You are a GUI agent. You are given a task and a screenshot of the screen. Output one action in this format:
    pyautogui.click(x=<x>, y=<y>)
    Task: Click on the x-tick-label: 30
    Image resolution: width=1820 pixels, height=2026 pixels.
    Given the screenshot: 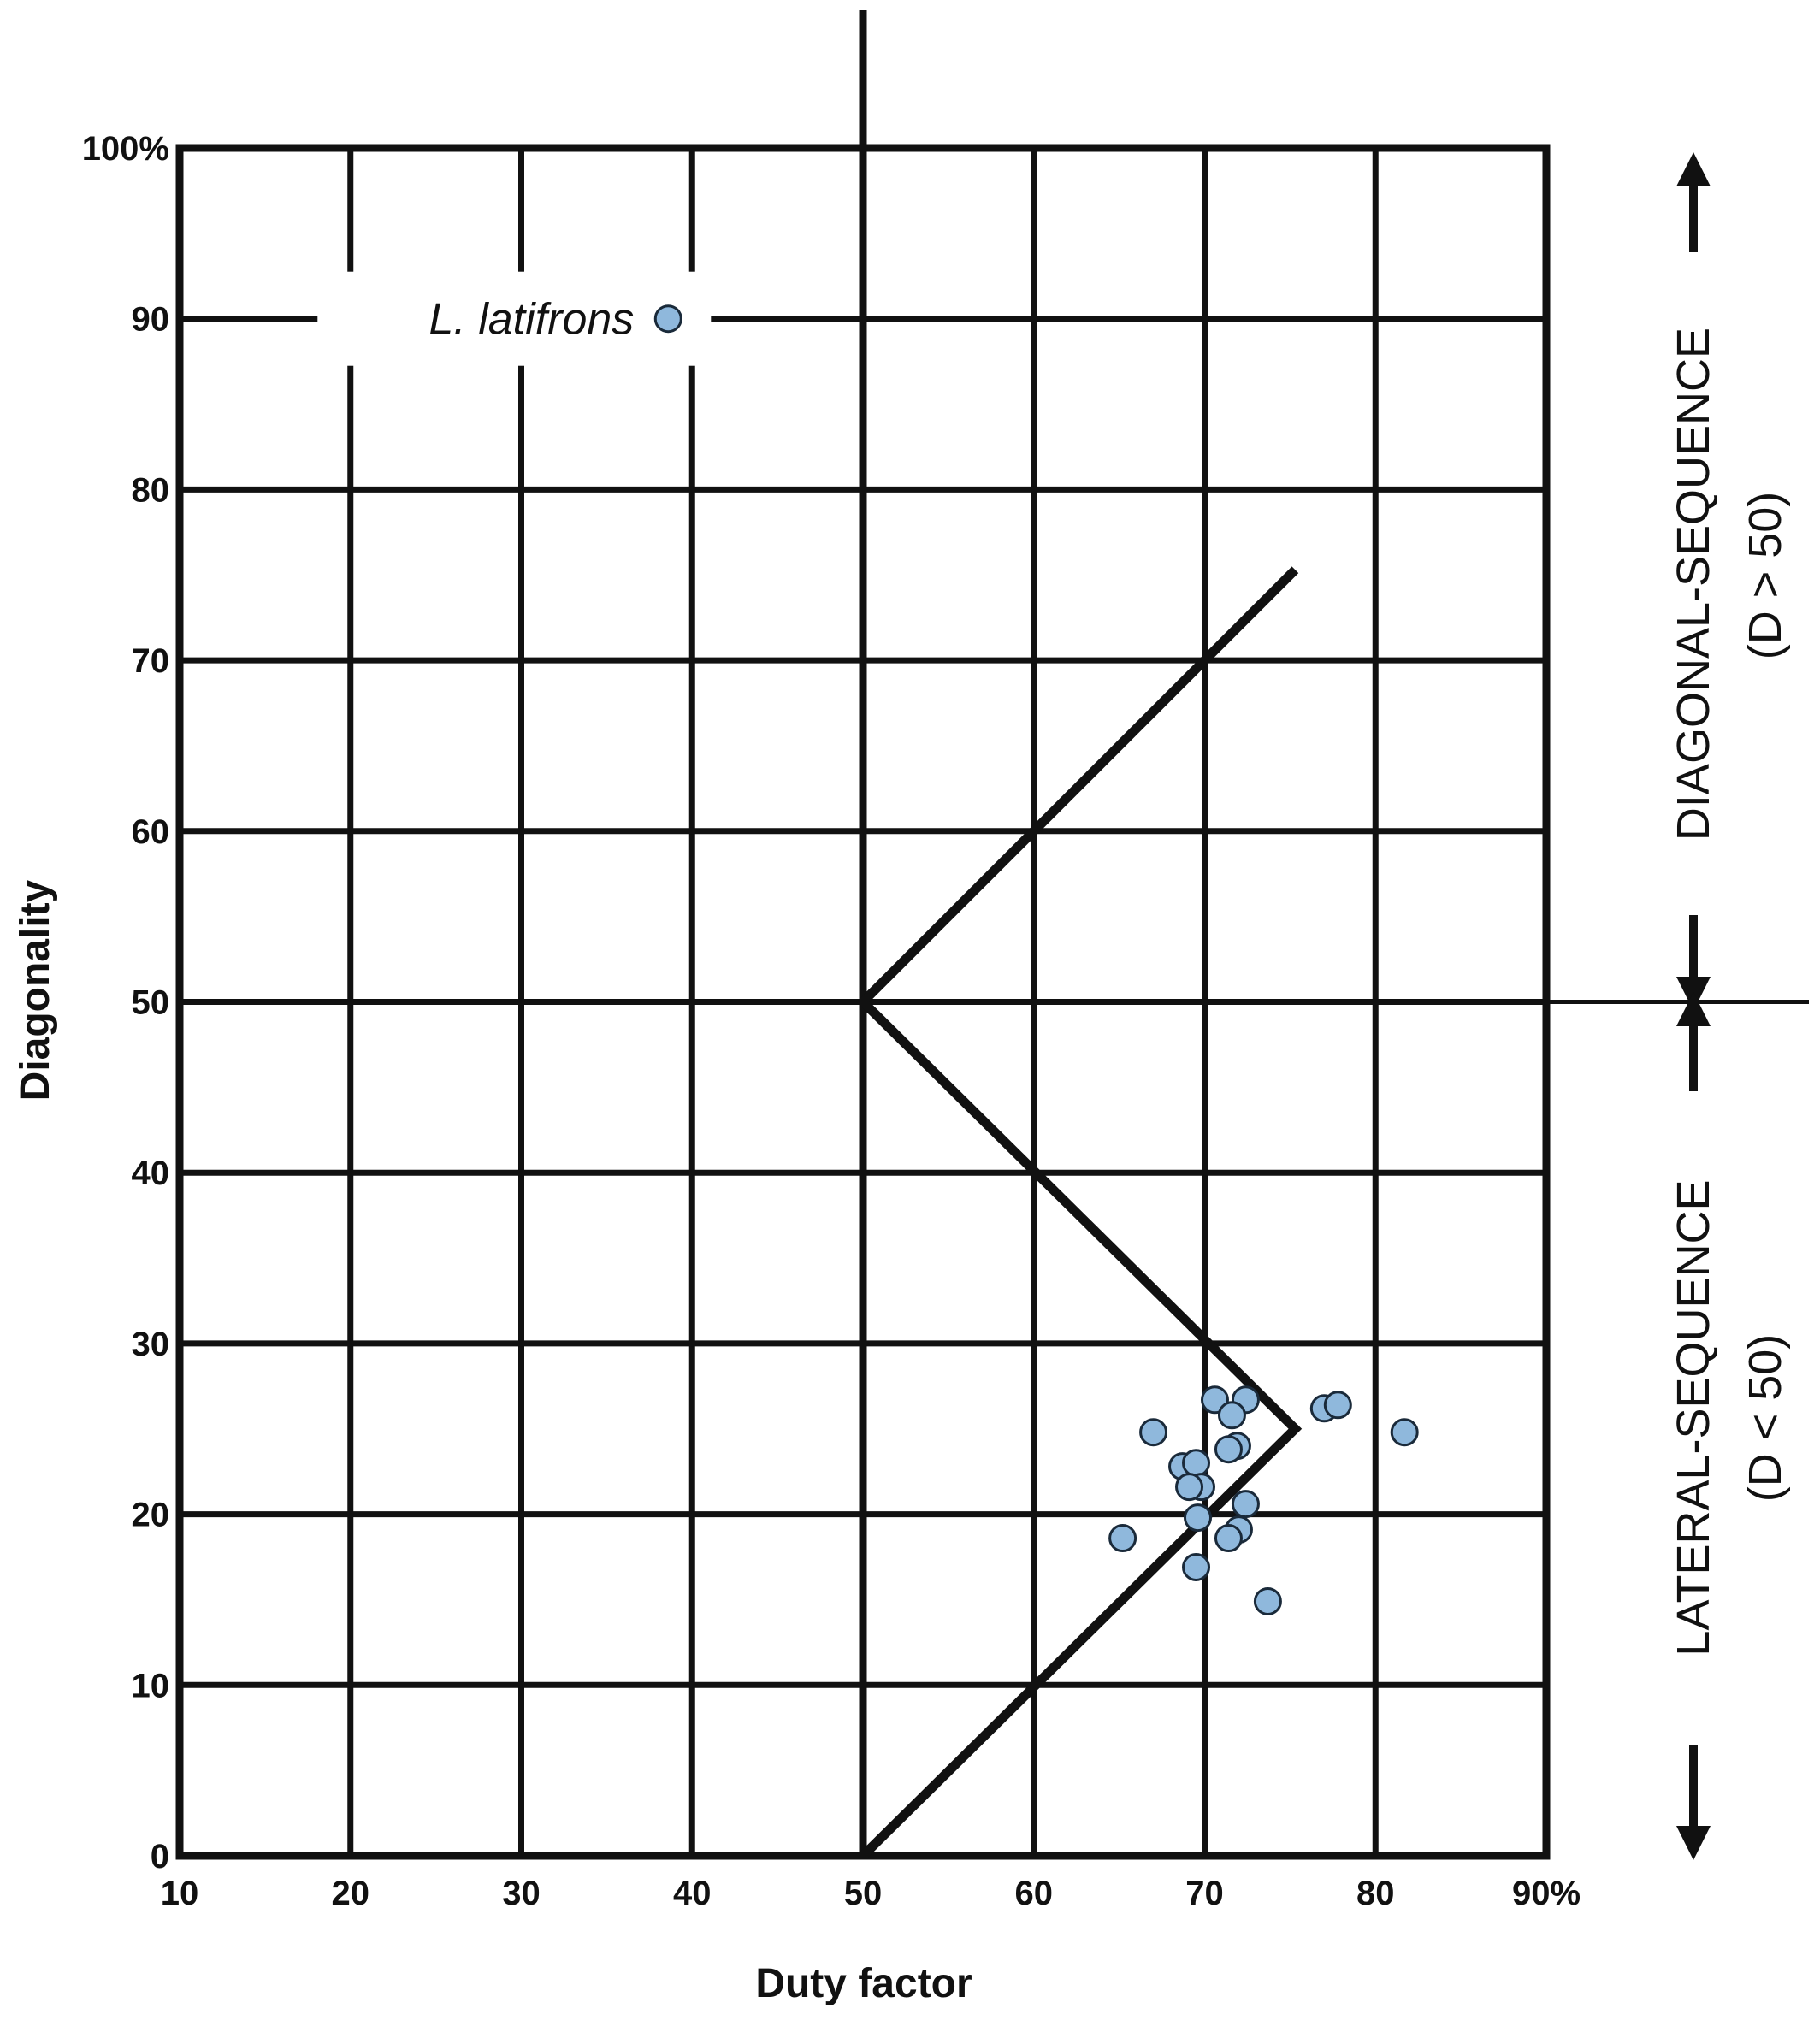 What is the action you would take?
    pyautogui.click(x=521, y=1893)
    